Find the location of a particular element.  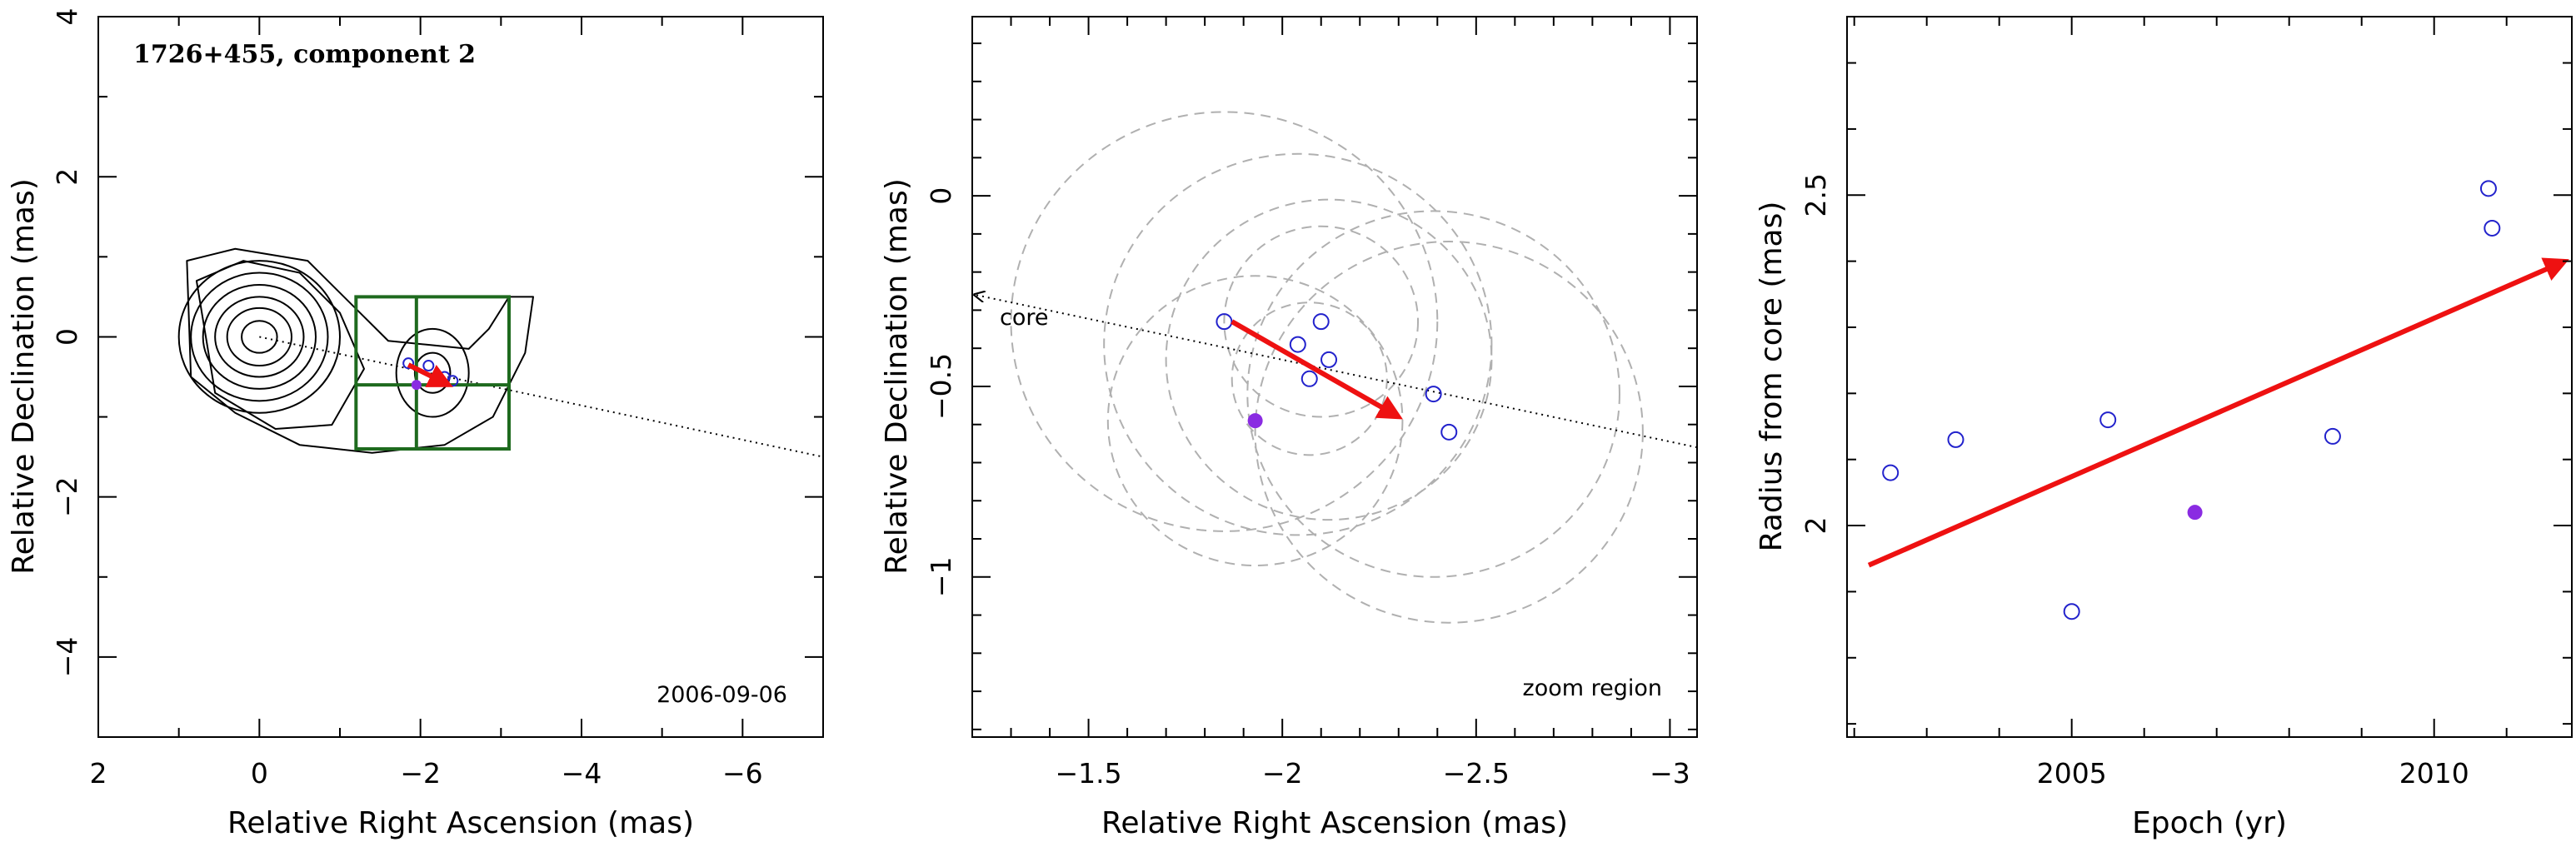

x-tick-label: −4 is located at coordinates (582, 773).